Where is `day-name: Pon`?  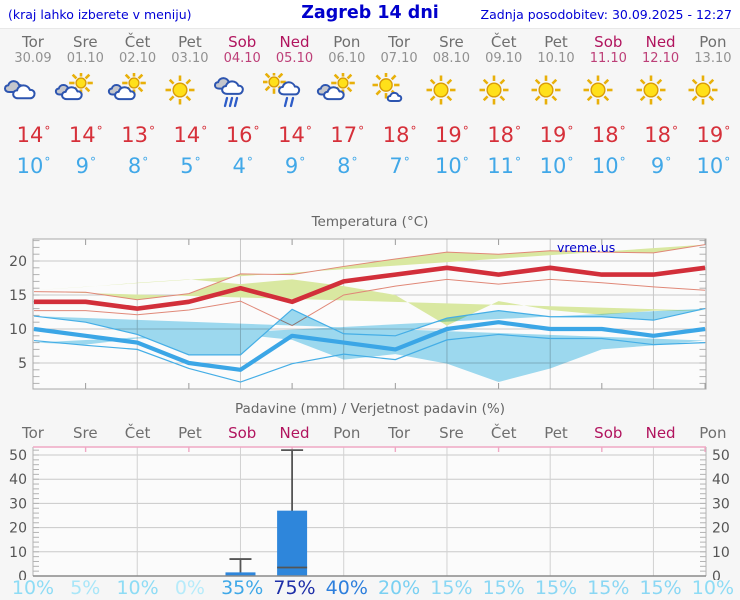
day-name: Pon is located at coordinates (347, 42).